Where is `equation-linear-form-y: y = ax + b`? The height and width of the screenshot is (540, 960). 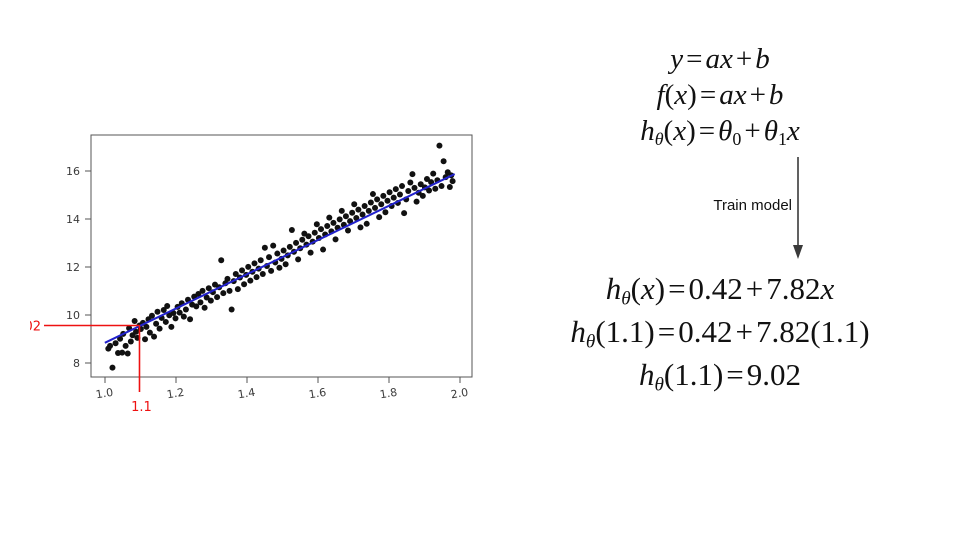 equation-linear-form-y: y = ax + b is located at coordinates (720, 59).